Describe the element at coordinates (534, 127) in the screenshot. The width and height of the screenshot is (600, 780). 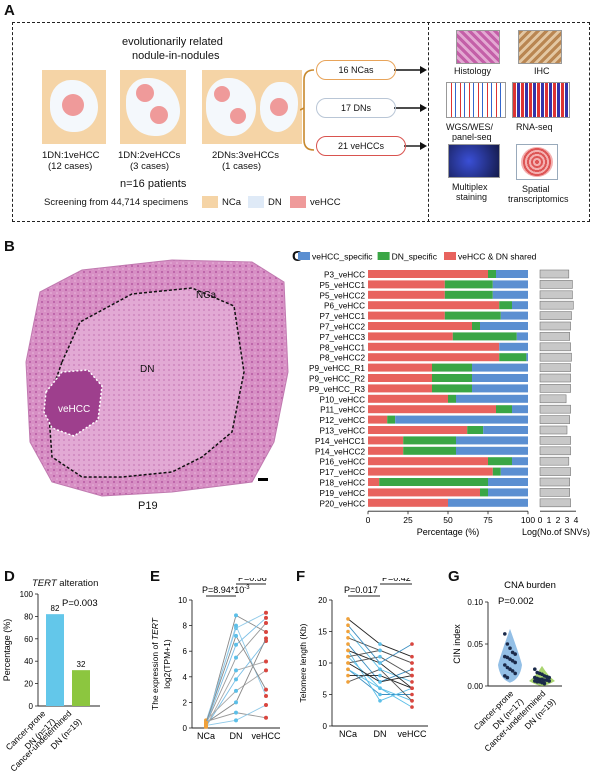
I see `method-rnaseq: RNA-seq` at that location.